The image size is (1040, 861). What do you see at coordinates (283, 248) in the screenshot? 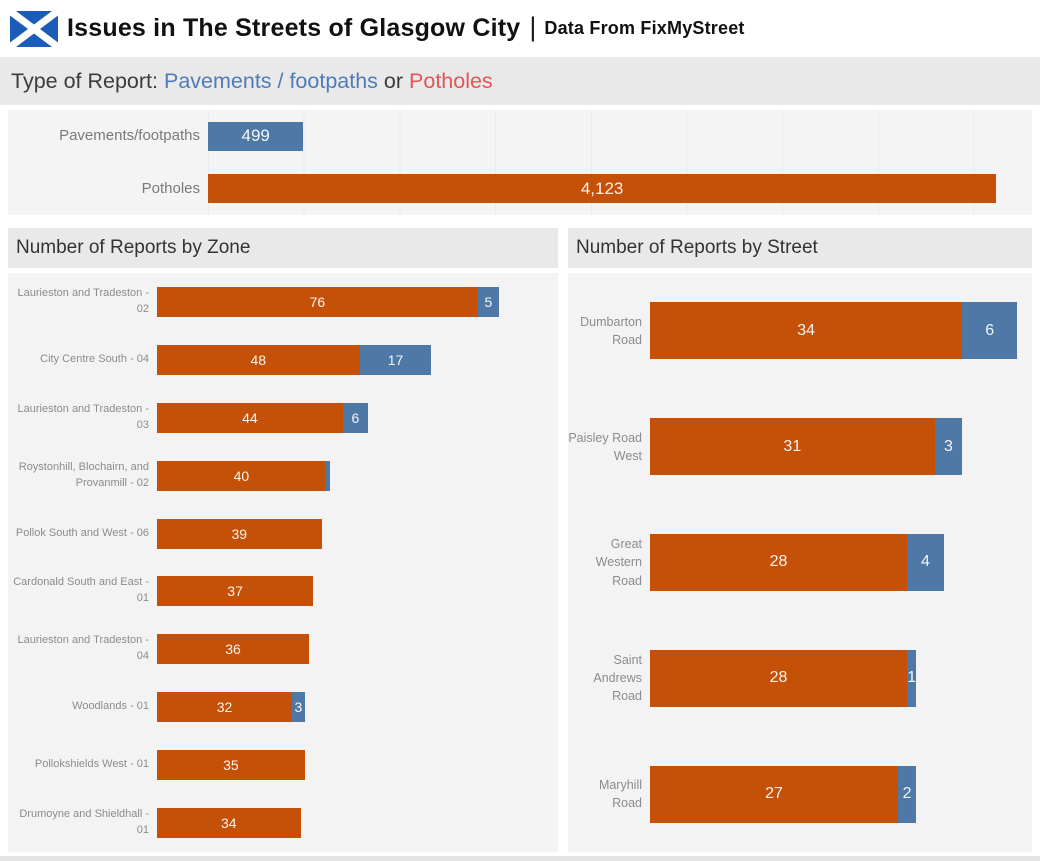
I see `zone-chart-title: Number of Reports by Zone` at bounding box center [283, 248].